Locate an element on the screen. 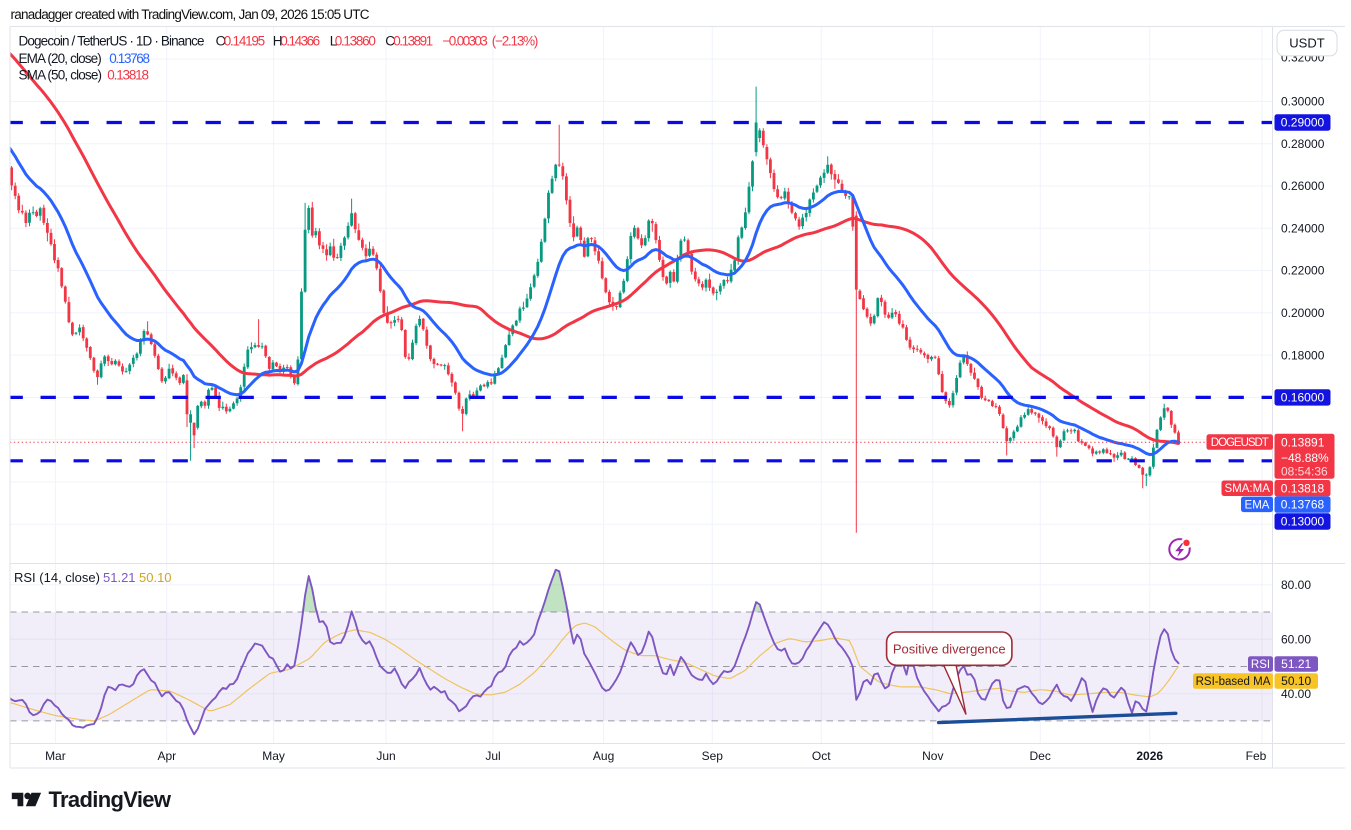 This screenshot has height=830, width=1351. svg-text: 0.29000 is located at coordinates (1303, 123).